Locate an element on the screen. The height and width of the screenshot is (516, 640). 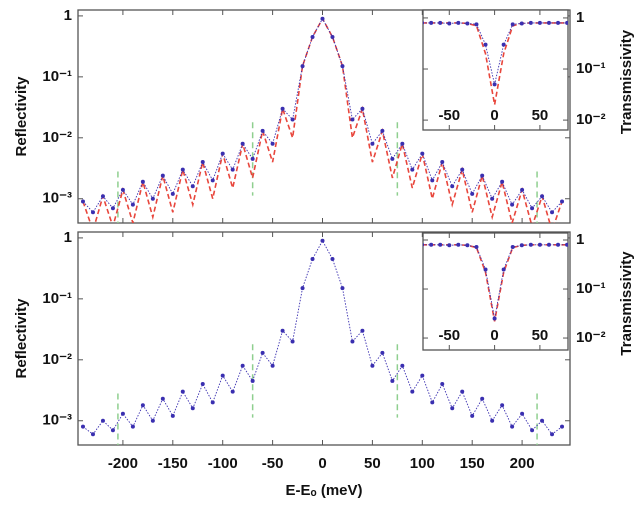
x-tick-label: 100 is located at coordinates (422, 463).